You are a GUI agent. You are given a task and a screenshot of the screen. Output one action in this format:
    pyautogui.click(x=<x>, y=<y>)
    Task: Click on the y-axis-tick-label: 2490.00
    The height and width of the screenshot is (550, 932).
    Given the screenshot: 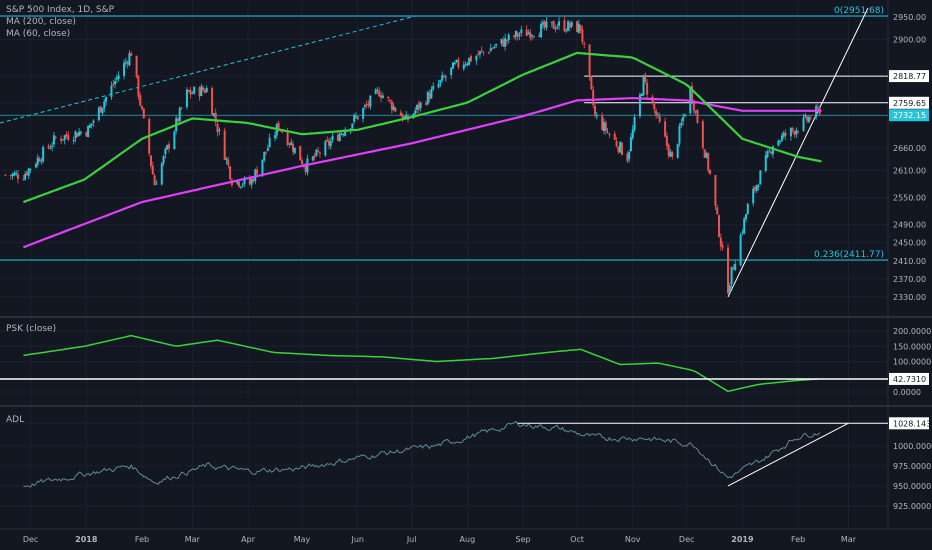 What is the action you would take?
    pyautogui.click(x=909, y=225)
    